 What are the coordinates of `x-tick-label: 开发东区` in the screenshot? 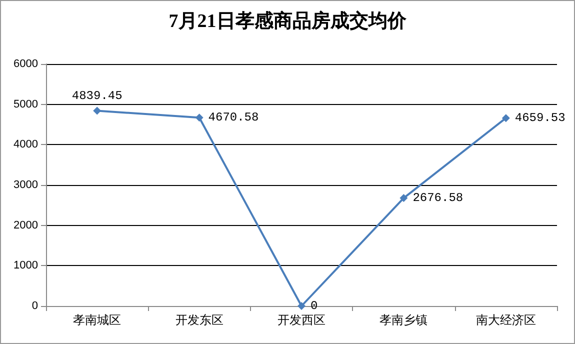 It's located at (199, 320).